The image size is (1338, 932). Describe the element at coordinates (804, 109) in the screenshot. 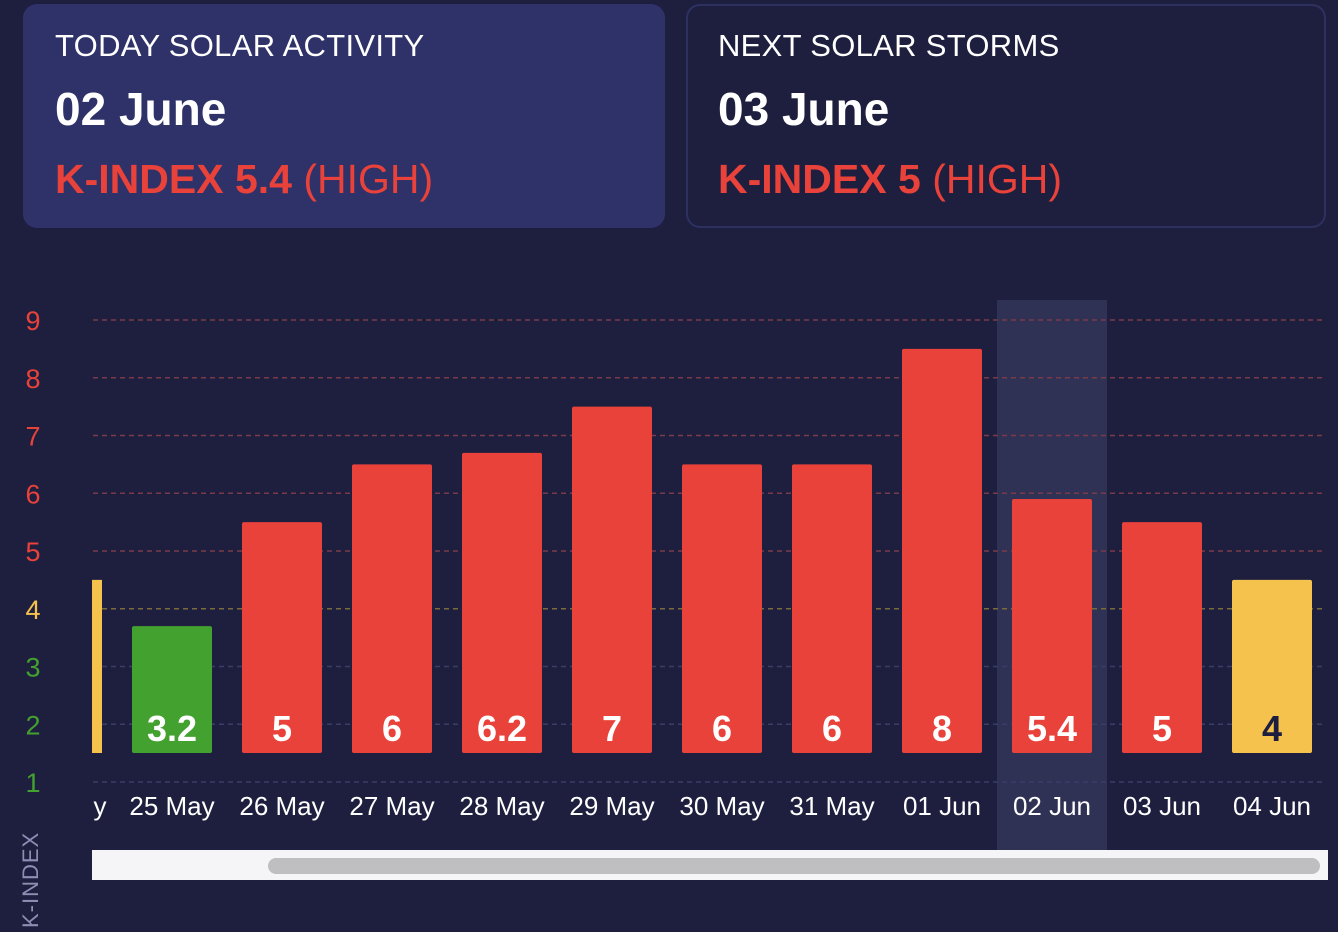

I see `next-card-date: 03 June` at that location.